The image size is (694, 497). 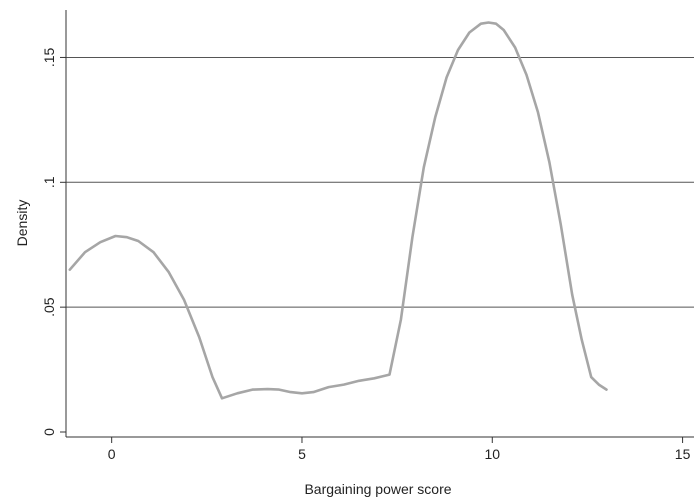 I want to click on y-tick-label: .05, so click(x=49, y=307).